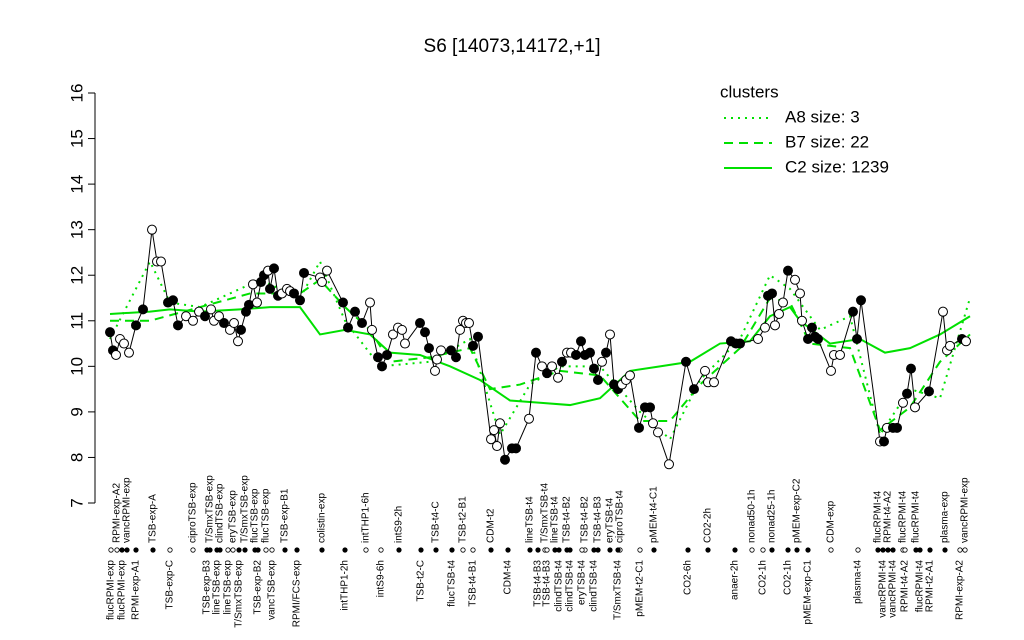 This screenshot has height=640, width=1024. I want to click on x-tick-label: CDM-exp, so click(831, 521).